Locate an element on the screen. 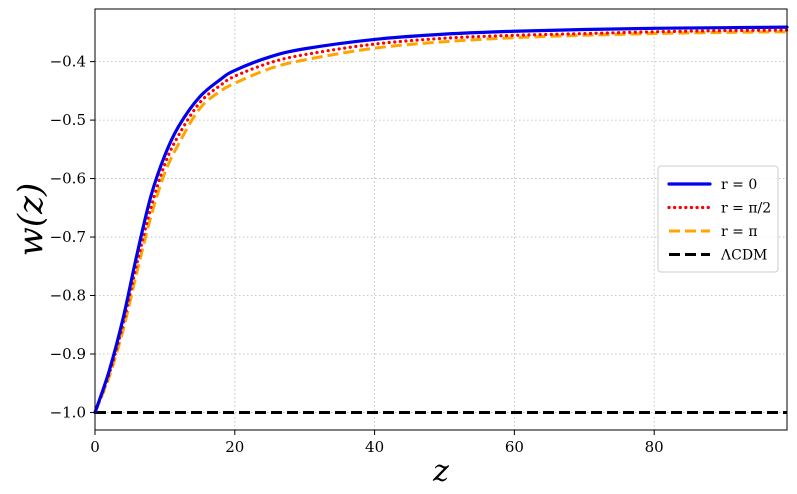  y-tick-label: −0.8 is located at coordinates (68, 296).